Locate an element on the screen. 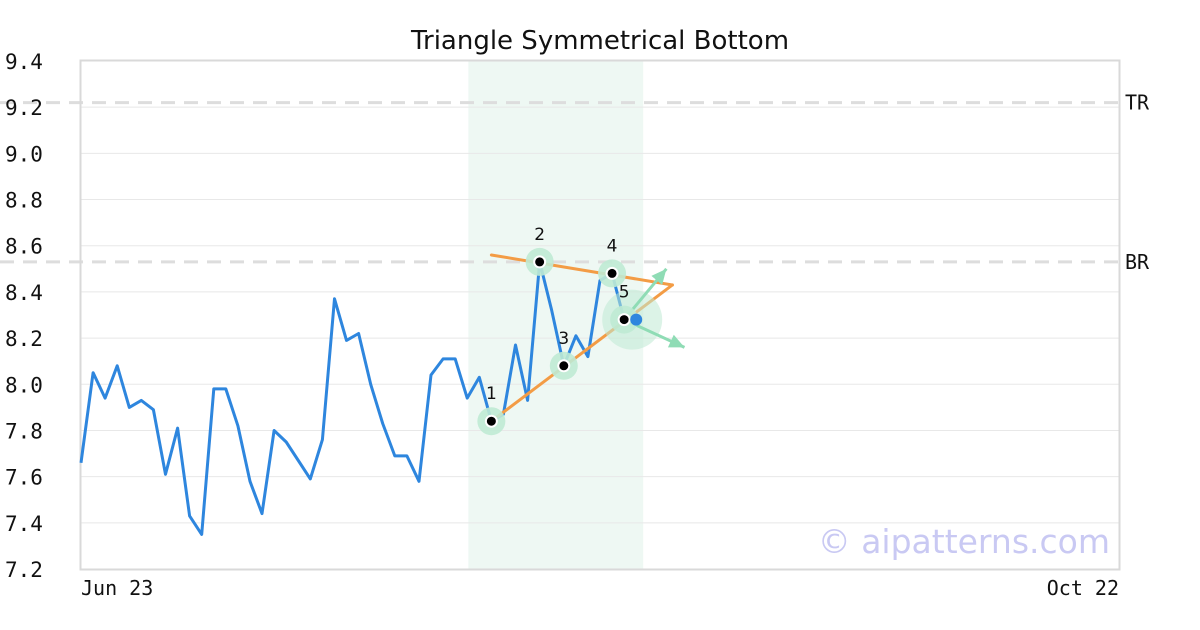 Image resolution: width=1200 pixels, height=630 pixels. y-tick-label: 8.0 is located at coordinates (24, 385).